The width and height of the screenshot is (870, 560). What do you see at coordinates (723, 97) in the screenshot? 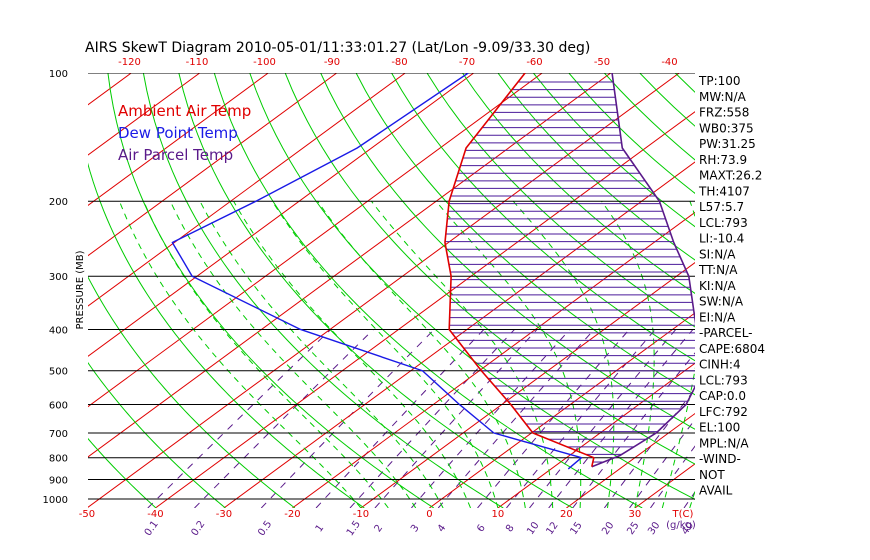
I see `stability-index-text: MW:N/A` at bounding box center [723, 97].